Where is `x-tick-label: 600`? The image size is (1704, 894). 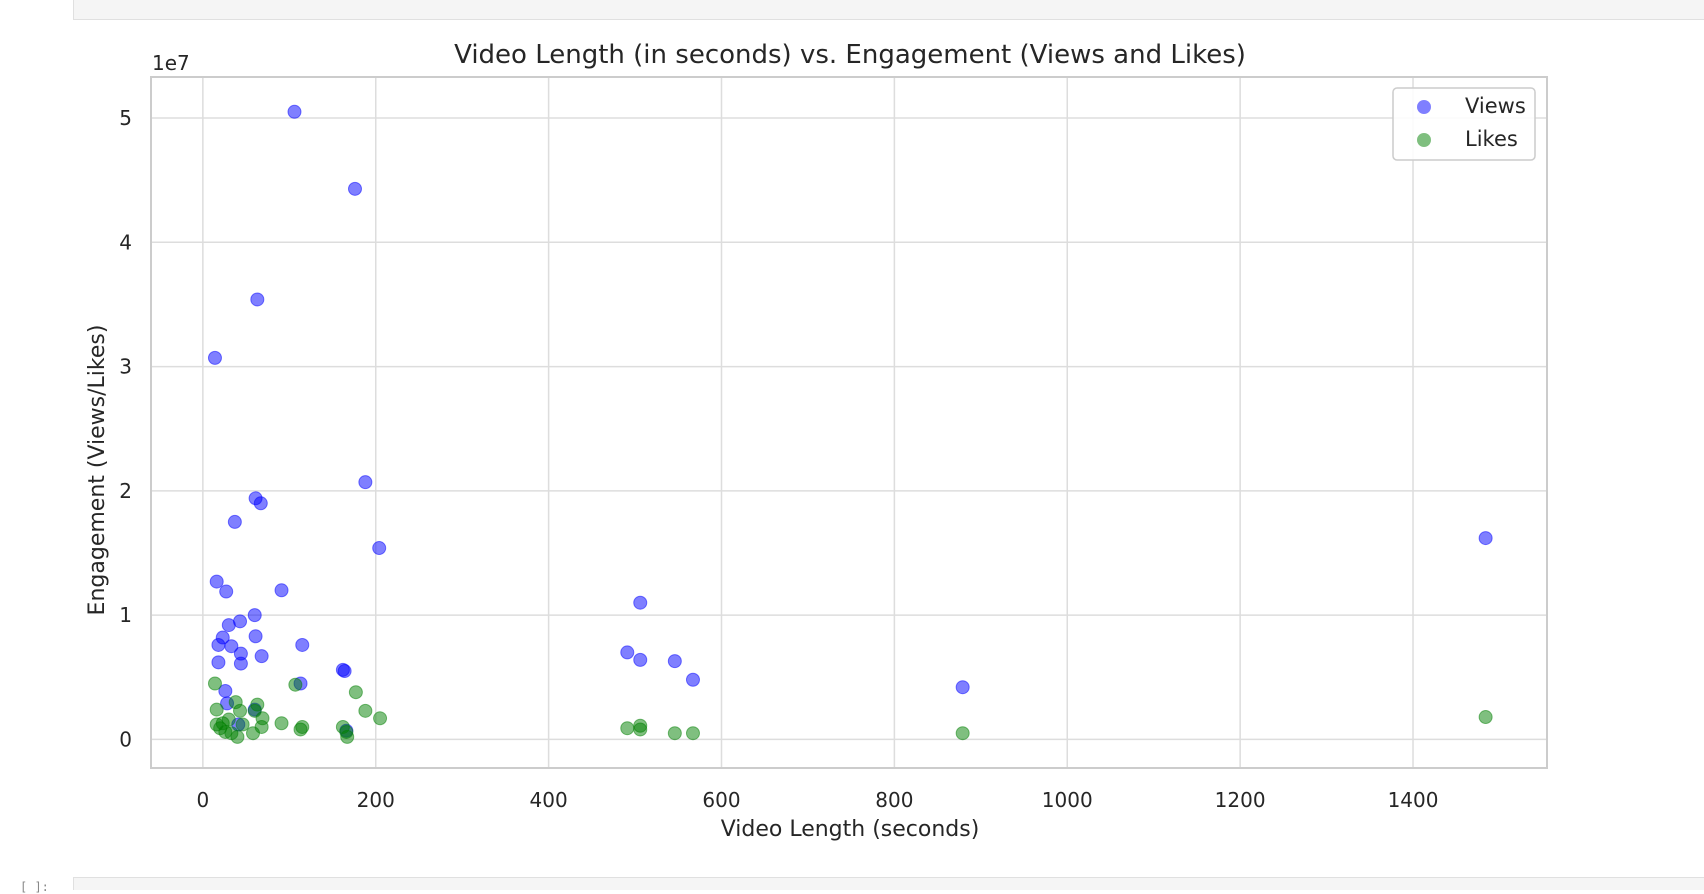
x-tick-label: 600 is located at coordinates (721, 800).